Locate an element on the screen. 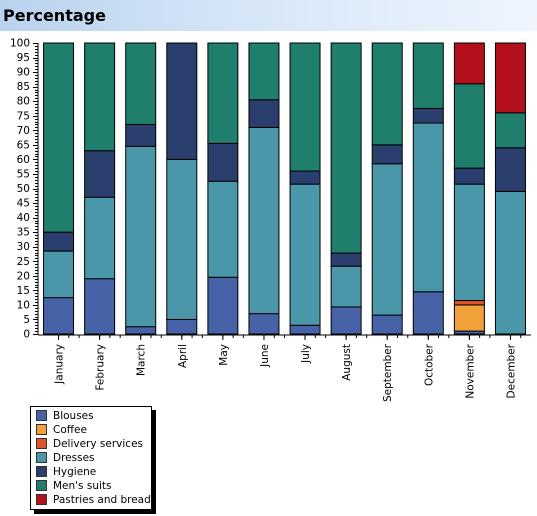 This screenshot has width=537, height=516. x-tick-label: June is located at coordinates (265, 356).